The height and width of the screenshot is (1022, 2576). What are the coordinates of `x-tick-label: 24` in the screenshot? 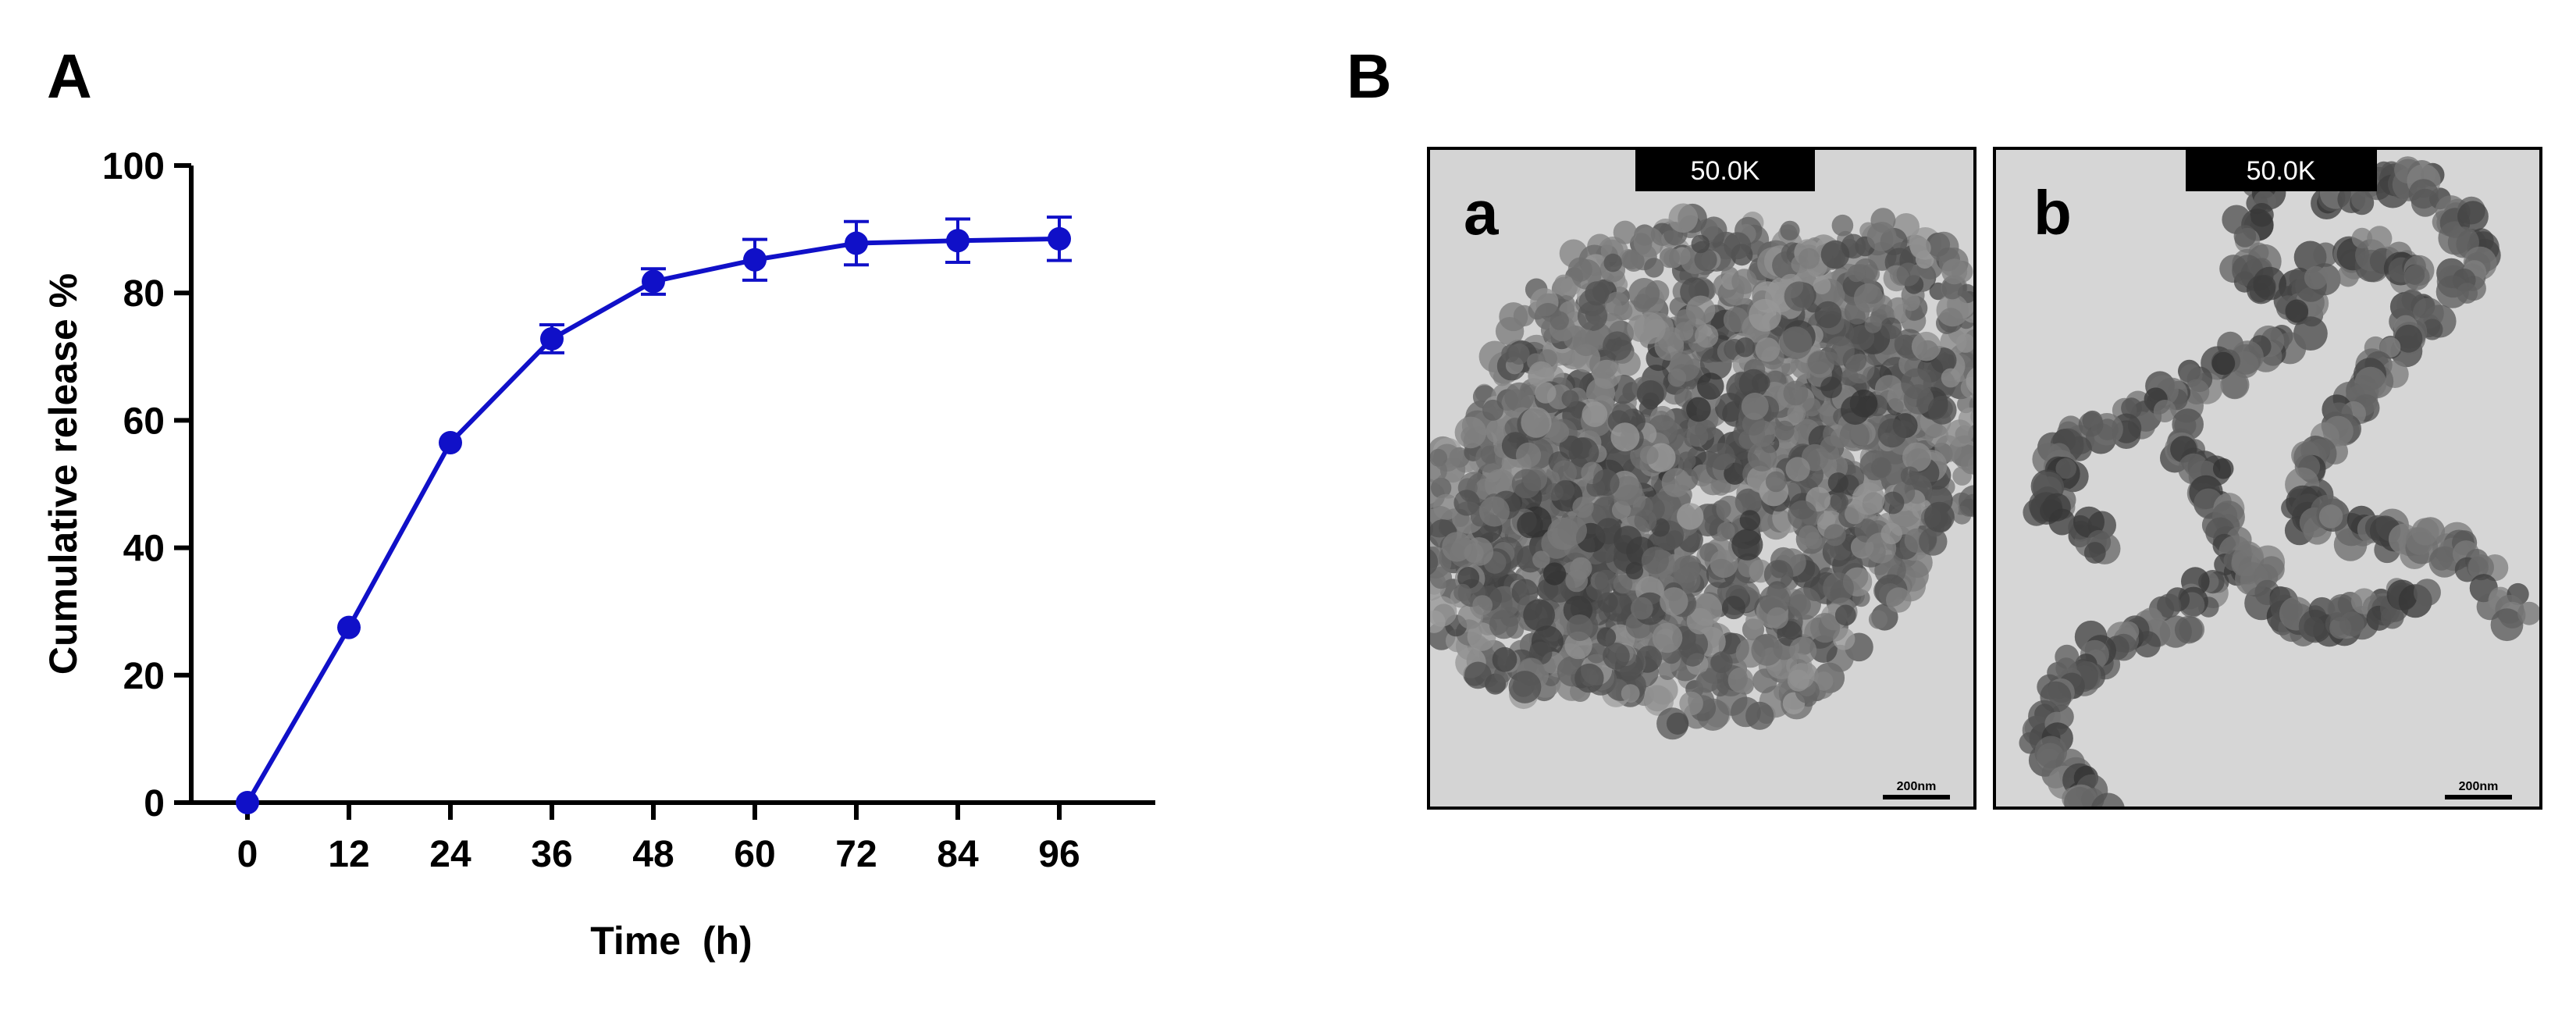 It's located at (450, 855).